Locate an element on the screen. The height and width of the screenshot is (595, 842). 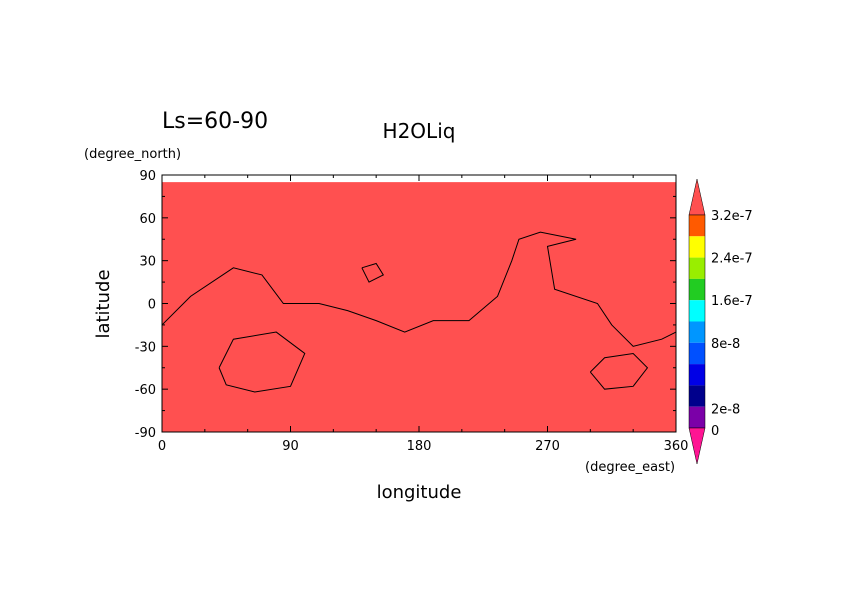
colorbar-label-0: 3.2e-7 is located at coordinates (732, 216).